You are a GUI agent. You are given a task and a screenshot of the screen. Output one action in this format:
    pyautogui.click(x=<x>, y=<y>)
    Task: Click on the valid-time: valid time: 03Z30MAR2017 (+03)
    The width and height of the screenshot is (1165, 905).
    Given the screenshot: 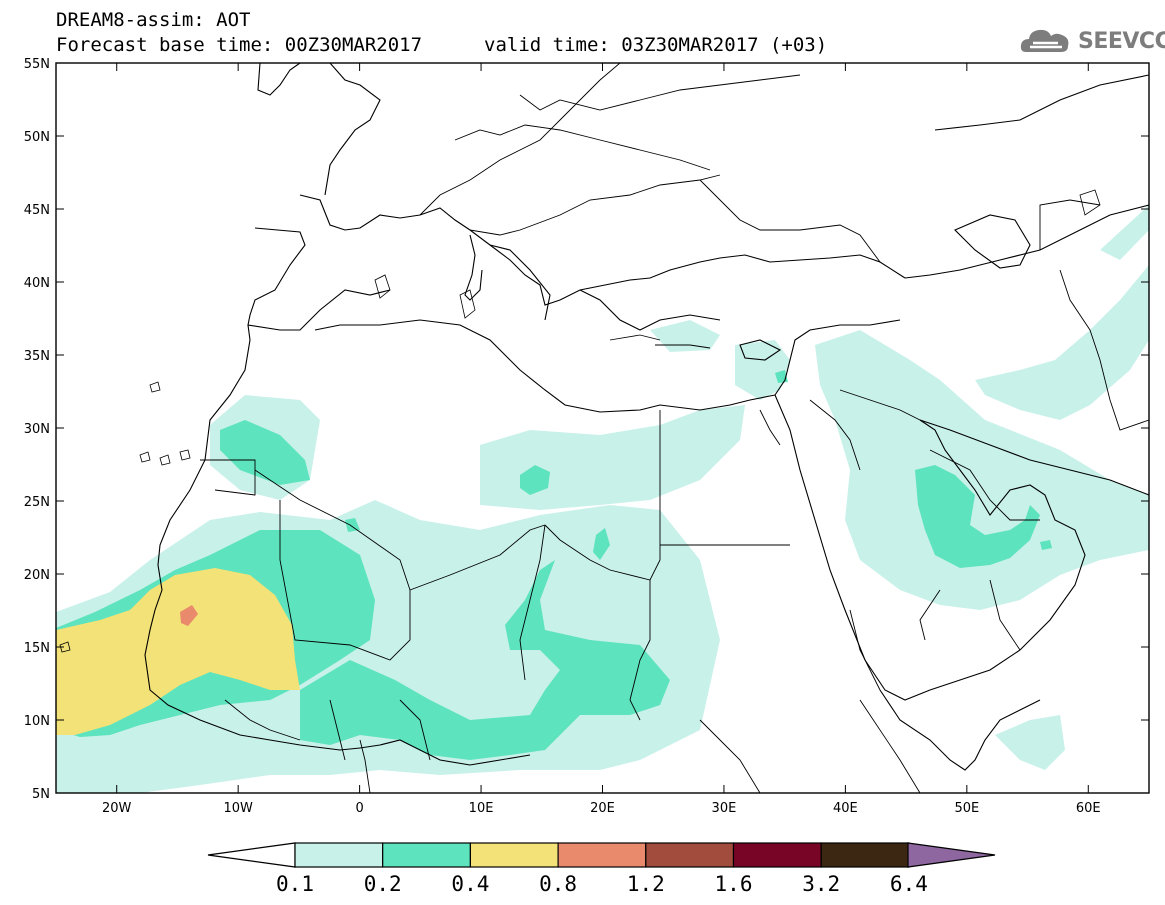 What is the action you would take?
    pyautogui.click(x=656, y=45)
    